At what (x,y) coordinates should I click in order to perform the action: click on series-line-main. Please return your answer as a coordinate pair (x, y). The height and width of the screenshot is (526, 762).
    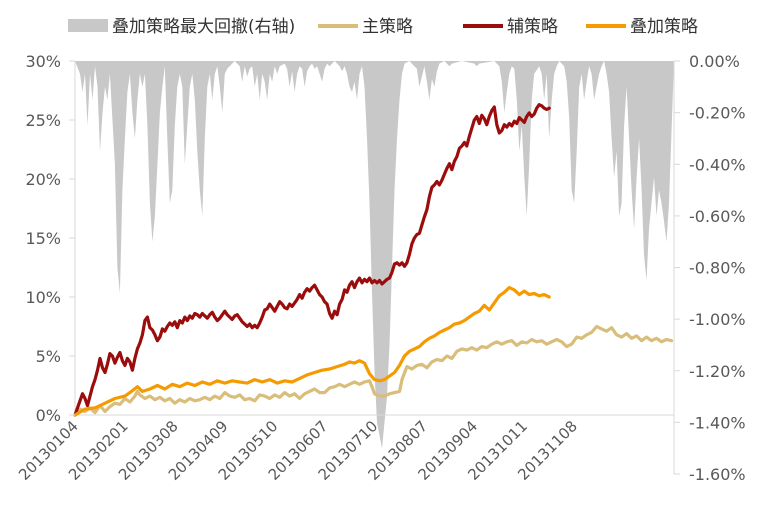
    Looking at the image, I should click on (373, 370).